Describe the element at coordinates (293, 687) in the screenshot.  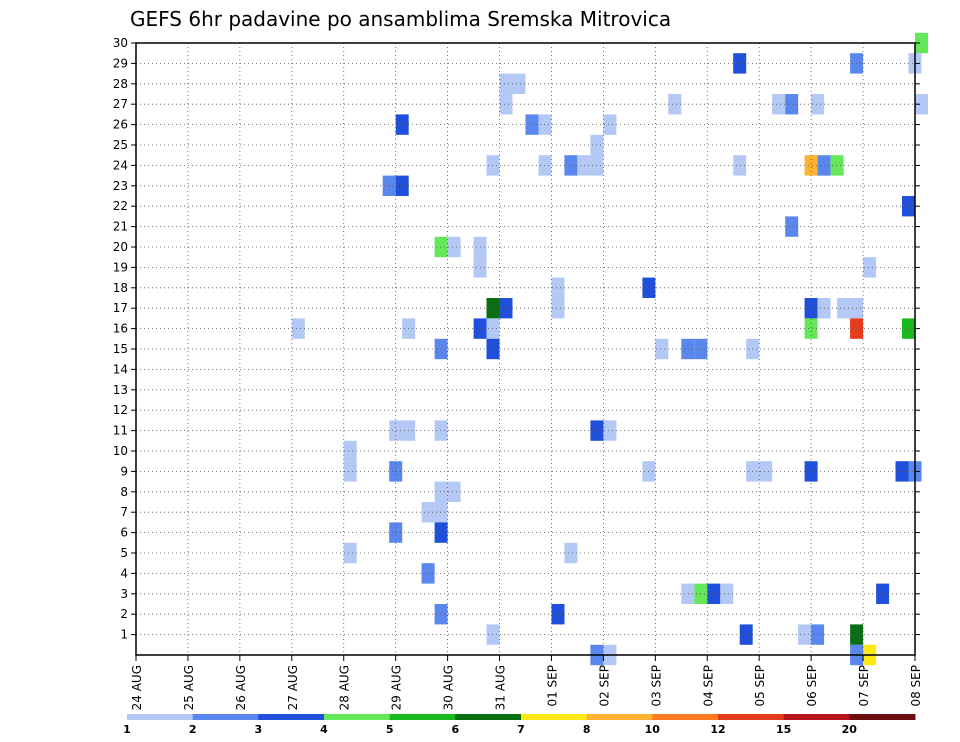
I see `x-tick-label: 27 AUG` at that location.